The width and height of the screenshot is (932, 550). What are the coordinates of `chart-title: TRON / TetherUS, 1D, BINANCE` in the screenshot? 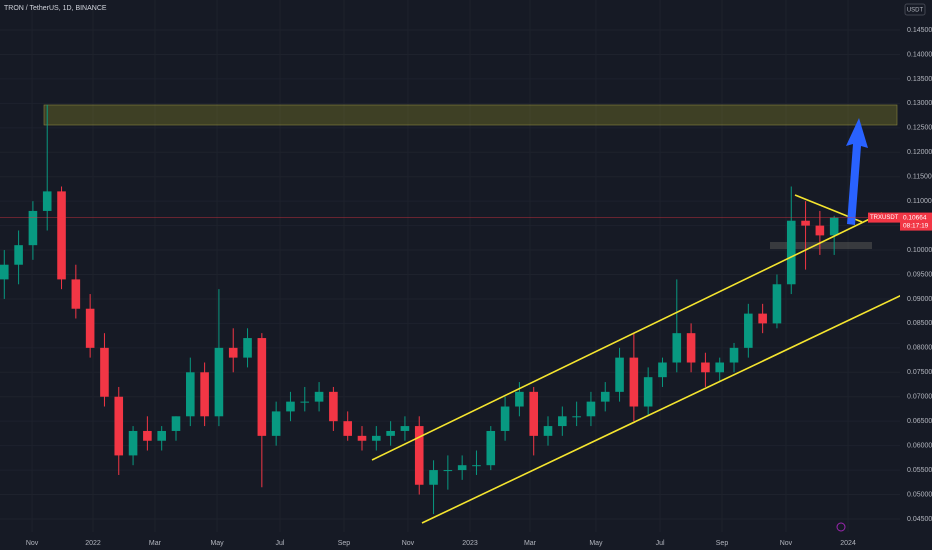 It's located at (55, 8).